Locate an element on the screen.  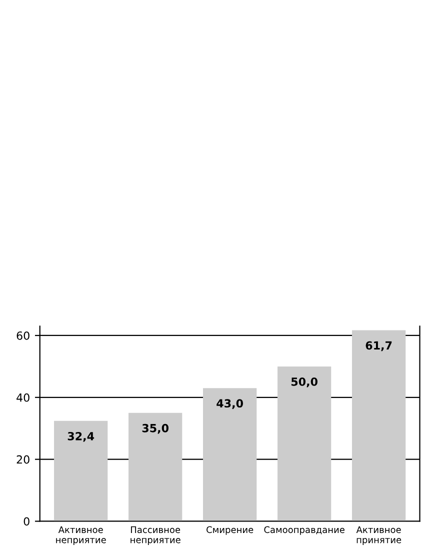
data-label: 43,0 is located at coordinates (229, 404).